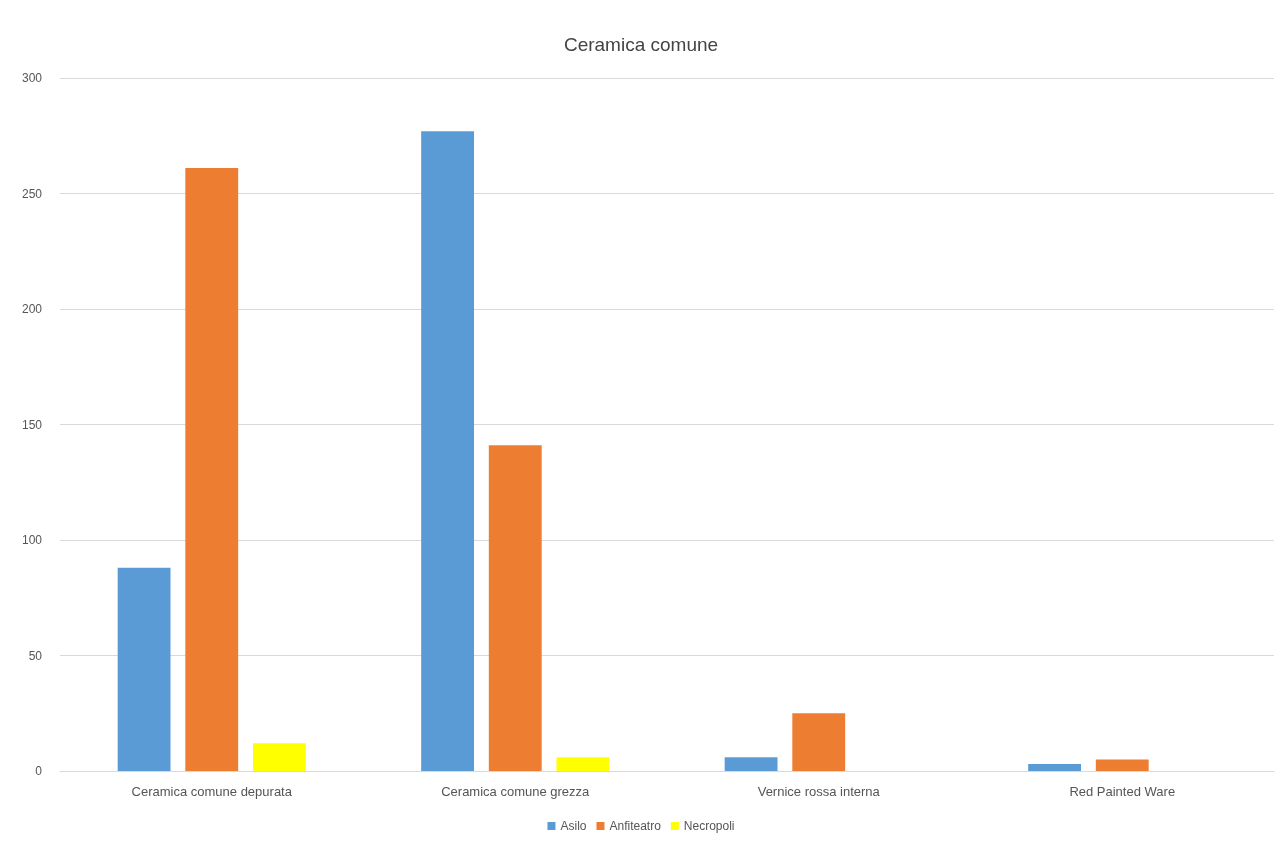 This screenshot has width=1282, height=843. I want to click on y-tick-label: 0, so click(39, 771).